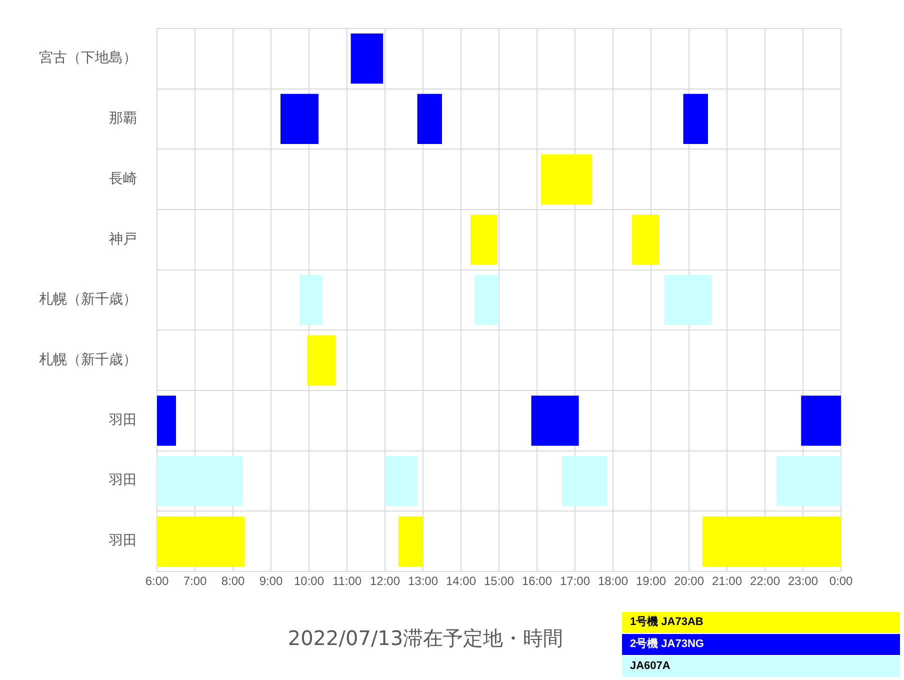 The image size is (904, 680). I want to click on x-tick-label: 6:00, so click(157, 581).